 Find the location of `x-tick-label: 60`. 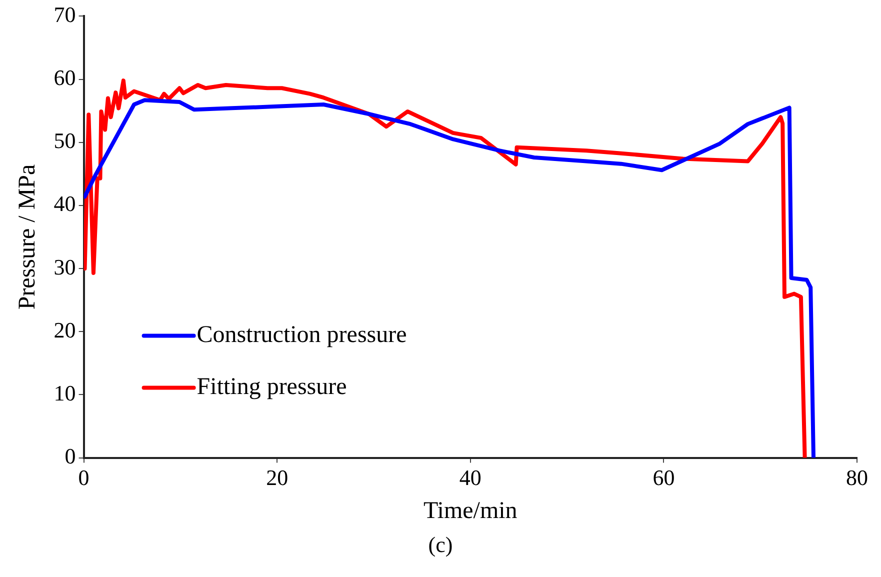

x-tick-label: 60 is located at coordinates (663, 477).